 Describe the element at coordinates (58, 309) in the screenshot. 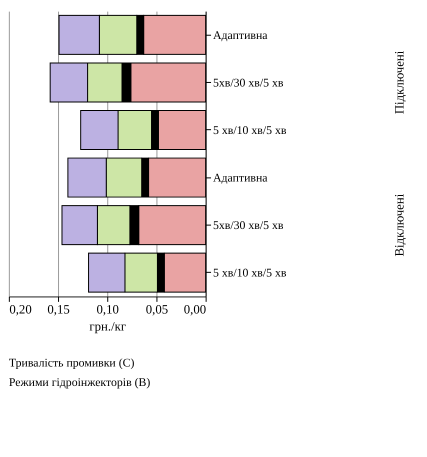

I see `x-tick-label: 0,15` at that location.